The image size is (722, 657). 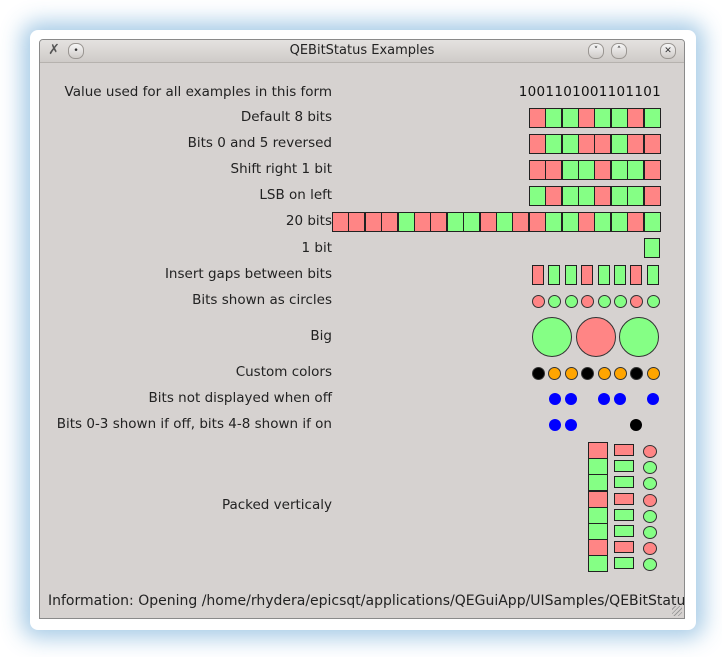 What do you see at coordinates (590, 92) in the screenshot?
I see `value-text: 1001101001101101` at bounding box center [590, 92].